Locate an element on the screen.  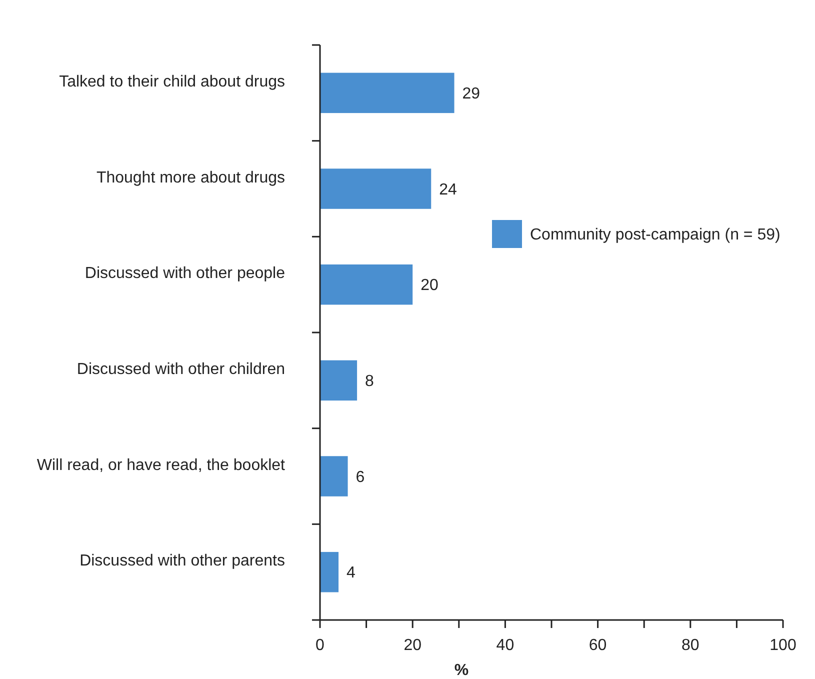
x-tick-label: 0 is located at coordinates (320, 645).